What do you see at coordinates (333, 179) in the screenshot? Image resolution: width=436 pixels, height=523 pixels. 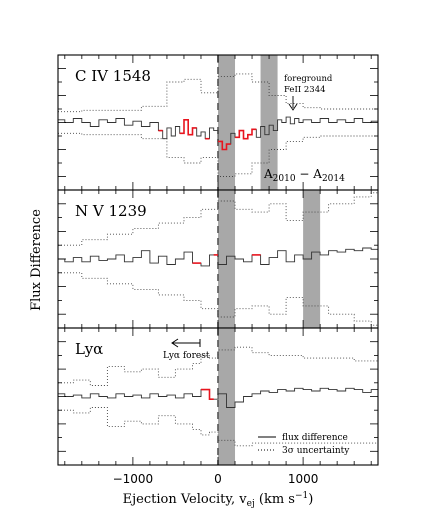 I see `subscript: 2014` at bounding box center [333, 179].